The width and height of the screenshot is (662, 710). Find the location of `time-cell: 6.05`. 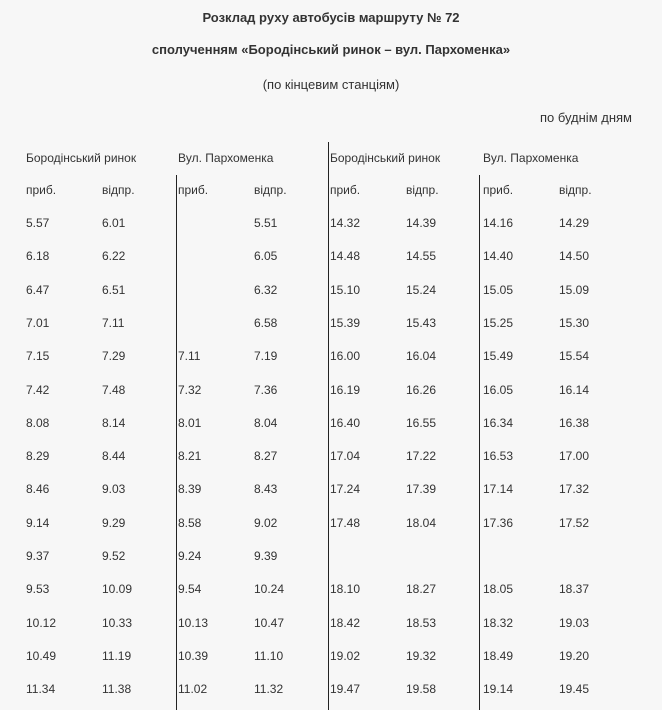

time-cell: 6.05 is located at coordinates (266, 256).